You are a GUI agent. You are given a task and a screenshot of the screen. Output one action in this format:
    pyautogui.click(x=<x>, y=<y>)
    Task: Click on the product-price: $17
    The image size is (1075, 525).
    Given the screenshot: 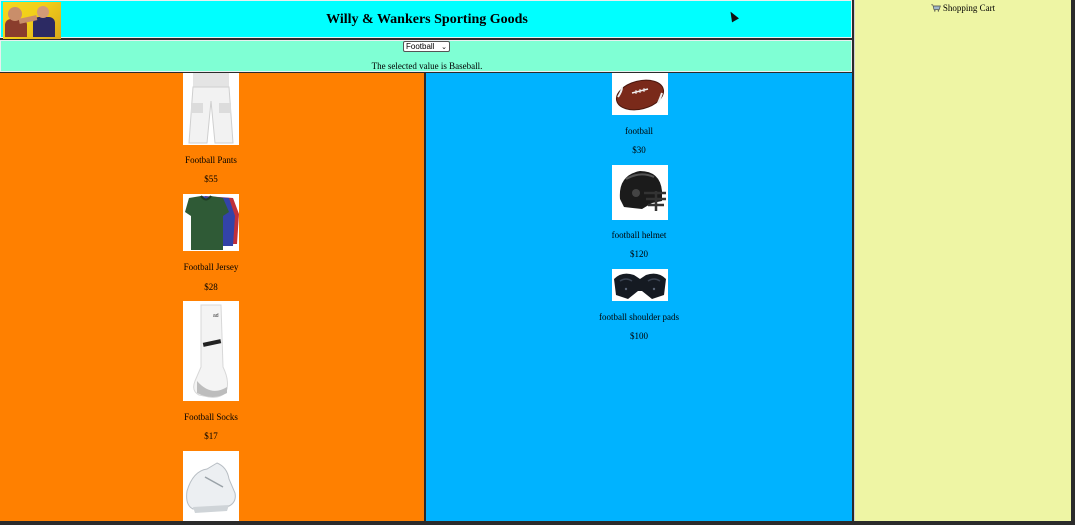 What is the action you would take?
    pyautogui.click(x=211, y=436)
    